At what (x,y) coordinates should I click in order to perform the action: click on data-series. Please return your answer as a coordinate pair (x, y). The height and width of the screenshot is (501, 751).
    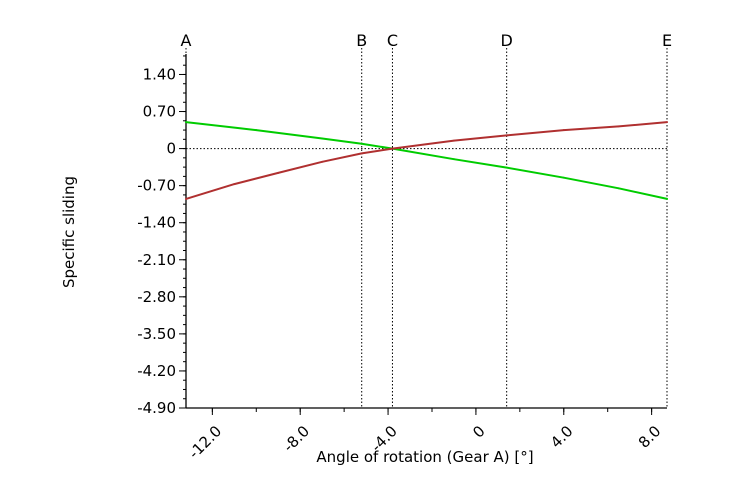
    Looking at the image, I should click on (426, 160).